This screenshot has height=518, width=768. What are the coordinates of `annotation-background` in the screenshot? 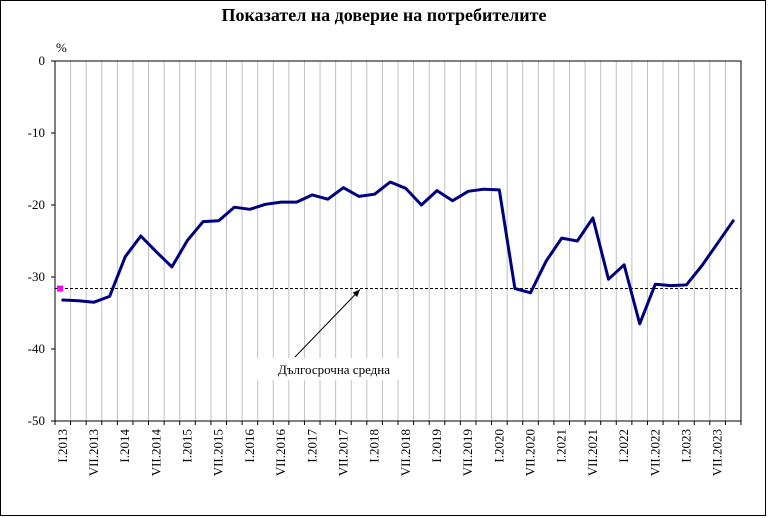 It's located at (334, 369).